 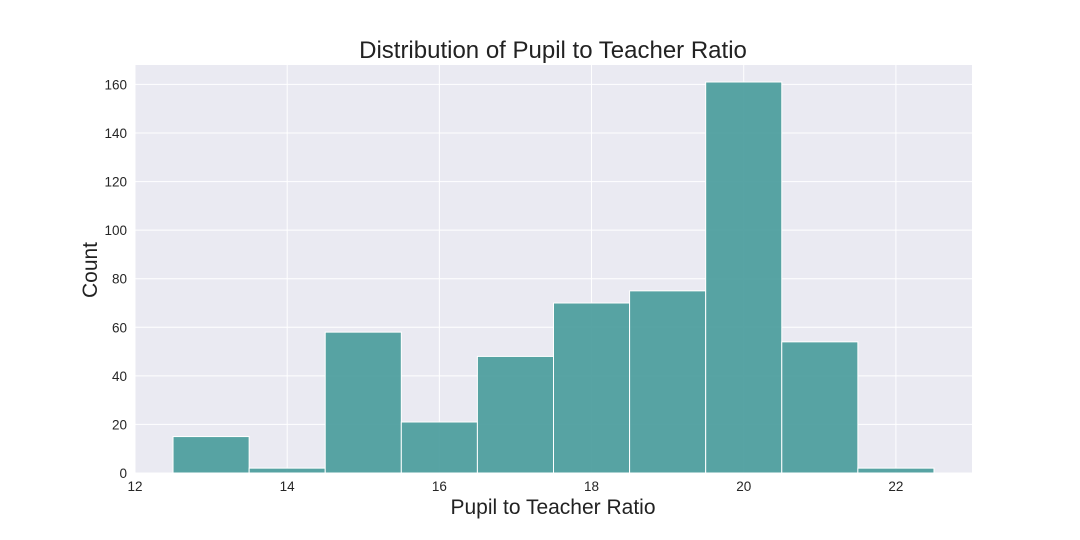 What do you see at coordinates (439, 486) in the screenshot?
I see `x-tick-label: 16` at bounding box center [439, 486].